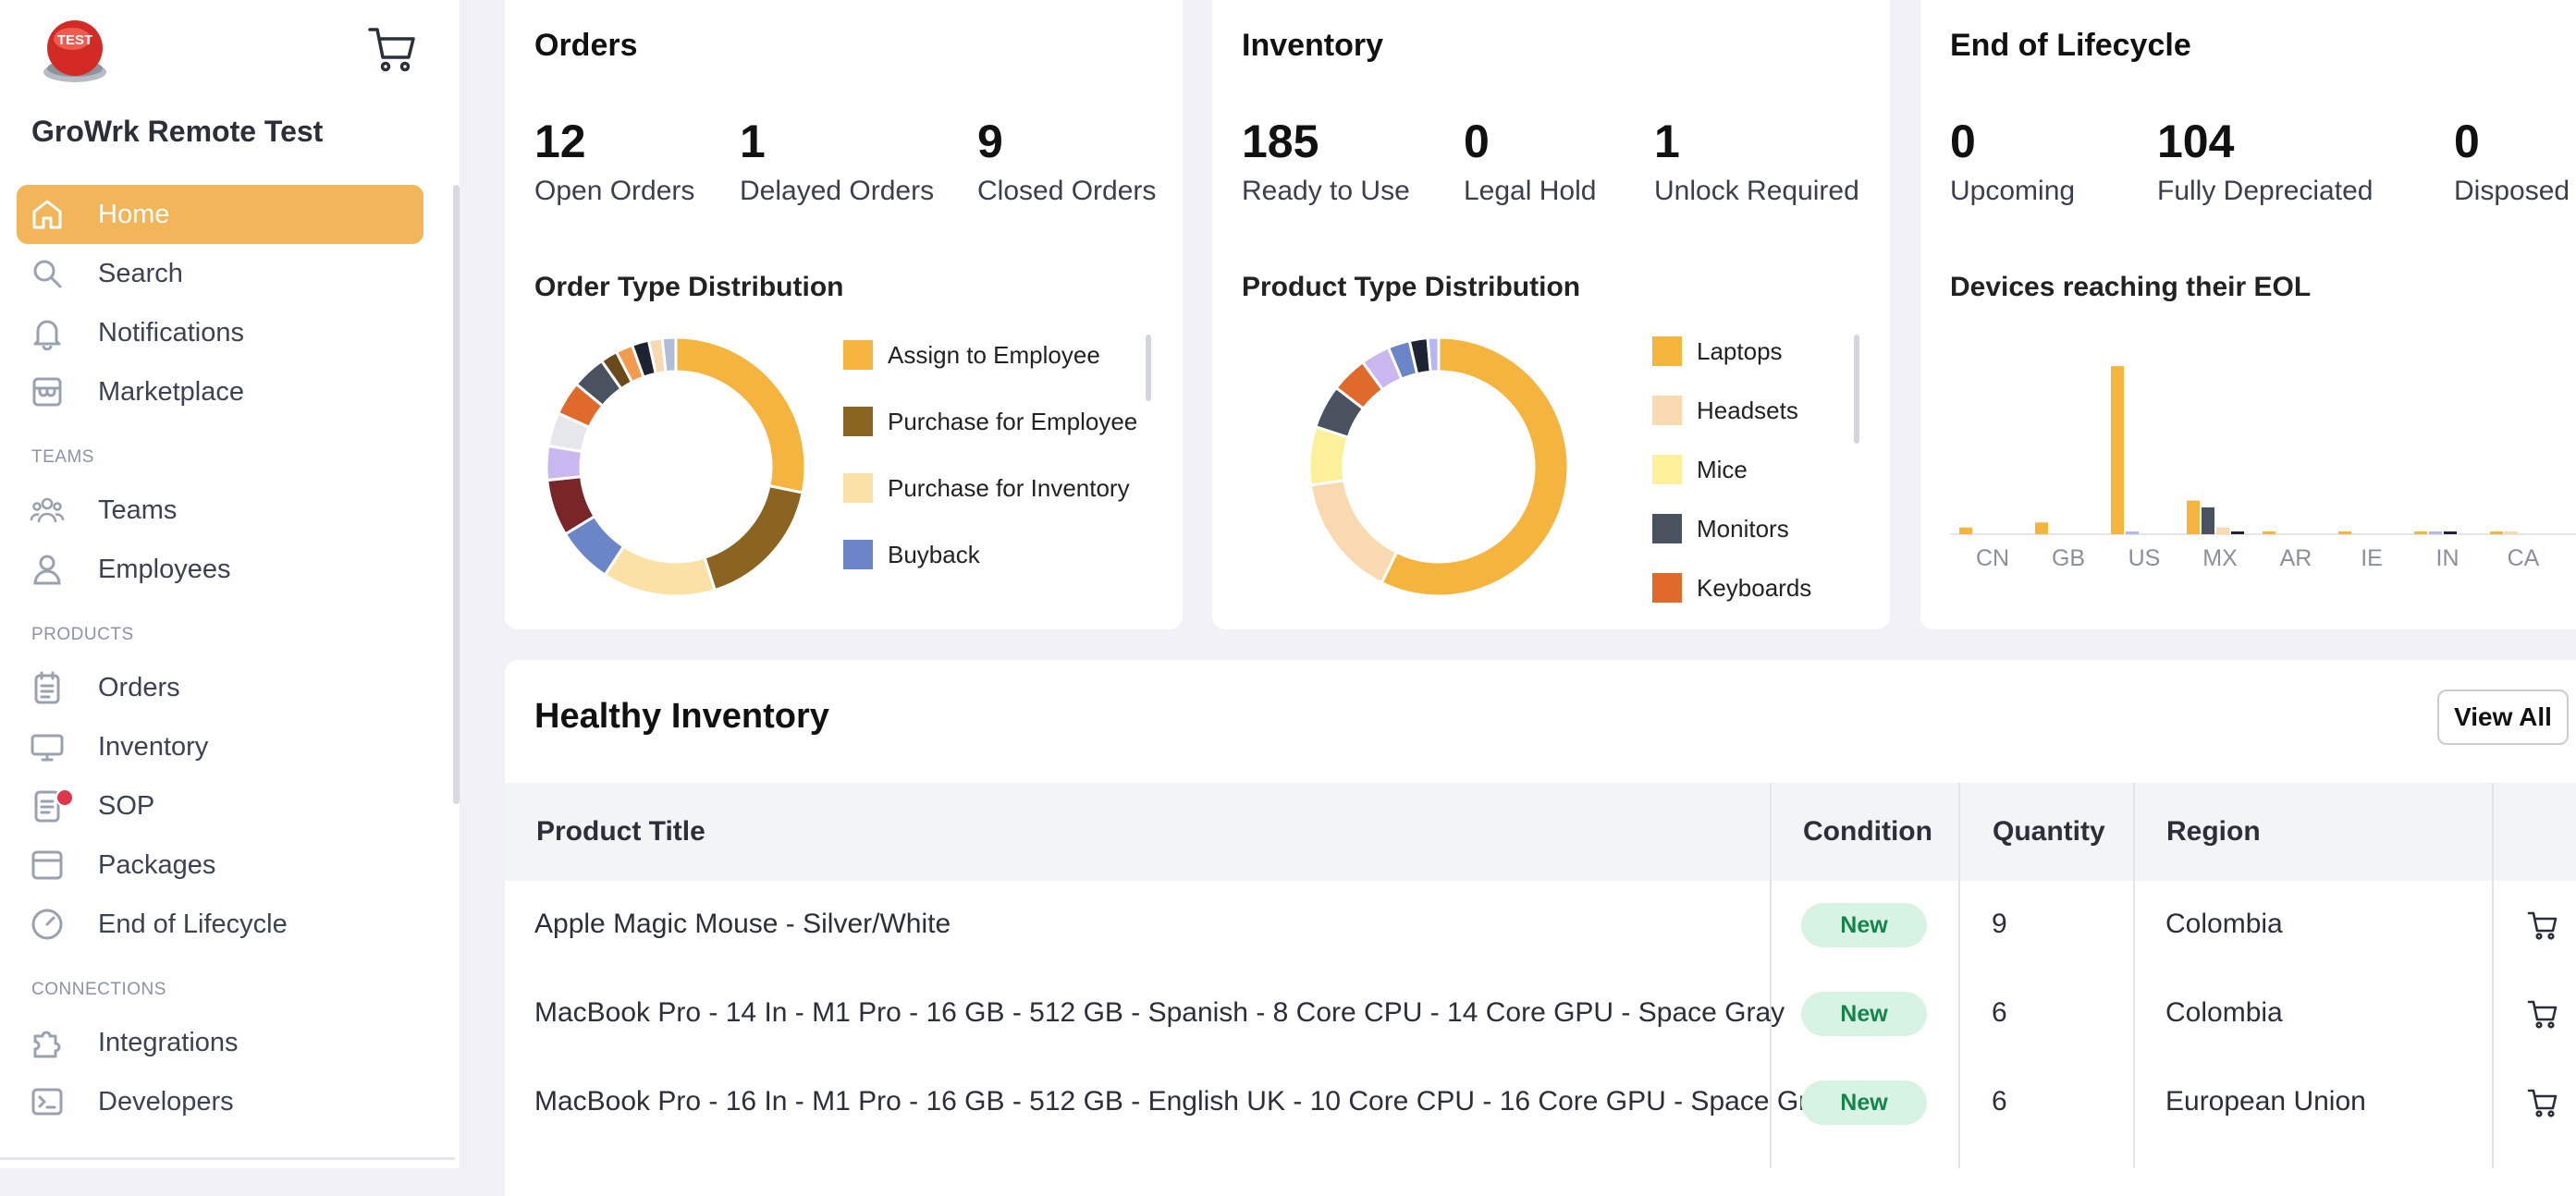  I want to click on view-all-button: View All, so click(2503, 718).